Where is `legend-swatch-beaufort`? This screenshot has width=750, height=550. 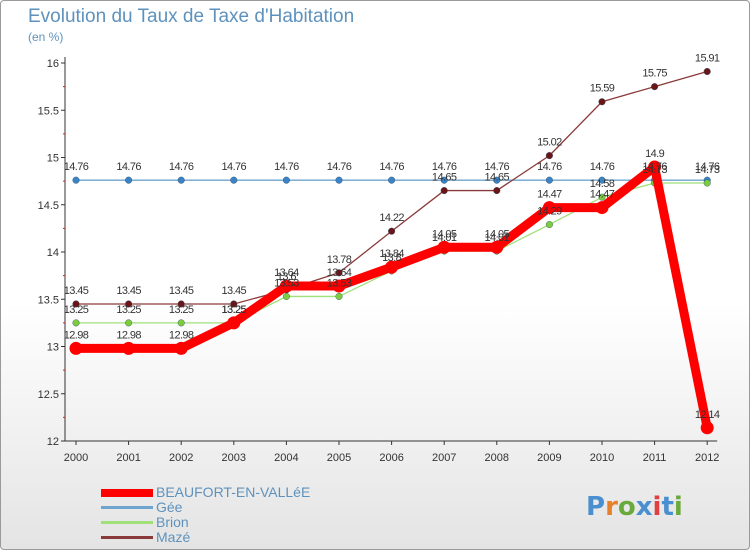 legend-swatch-beaufort is located at coordinates (127, 493).